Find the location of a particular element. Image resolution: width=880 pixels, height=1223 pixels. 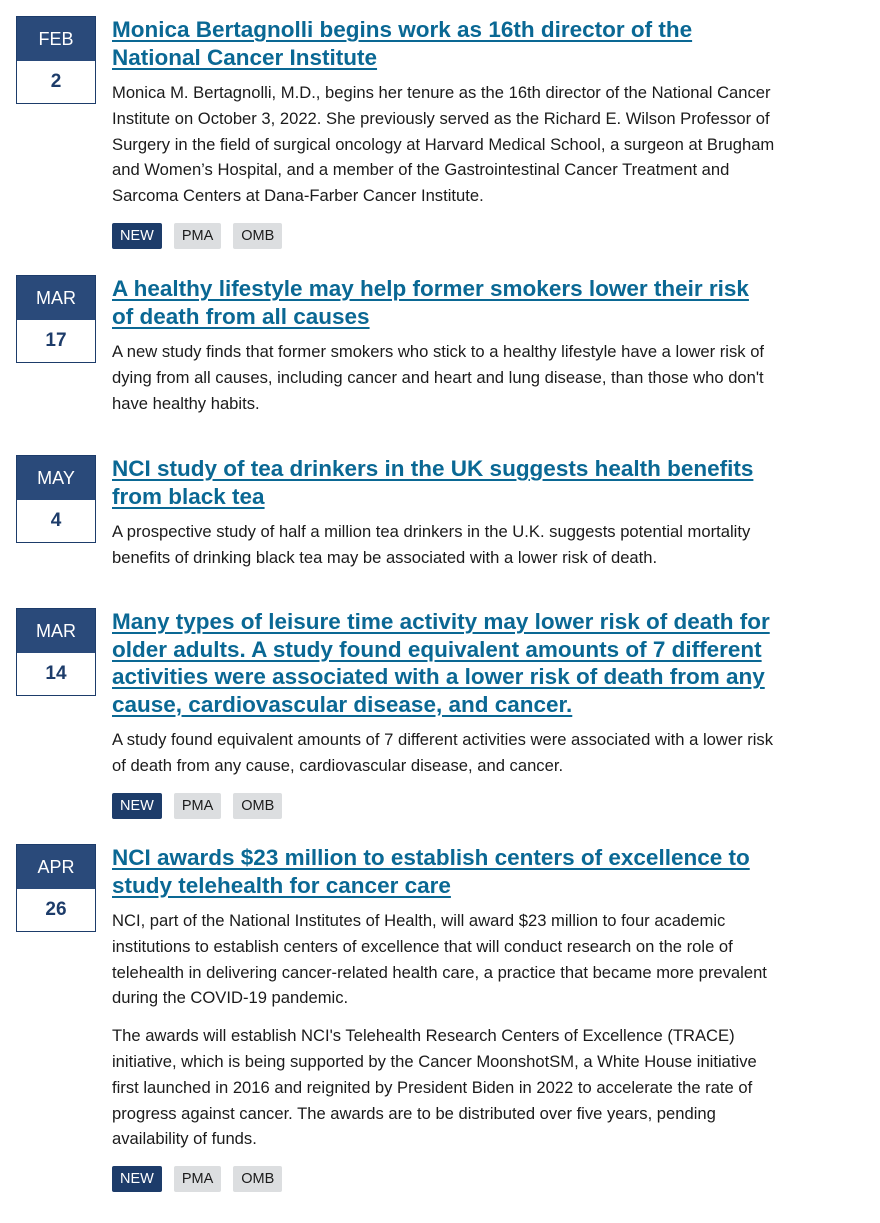

date-badge: MAY 4 is located at coordinates (56, 499).